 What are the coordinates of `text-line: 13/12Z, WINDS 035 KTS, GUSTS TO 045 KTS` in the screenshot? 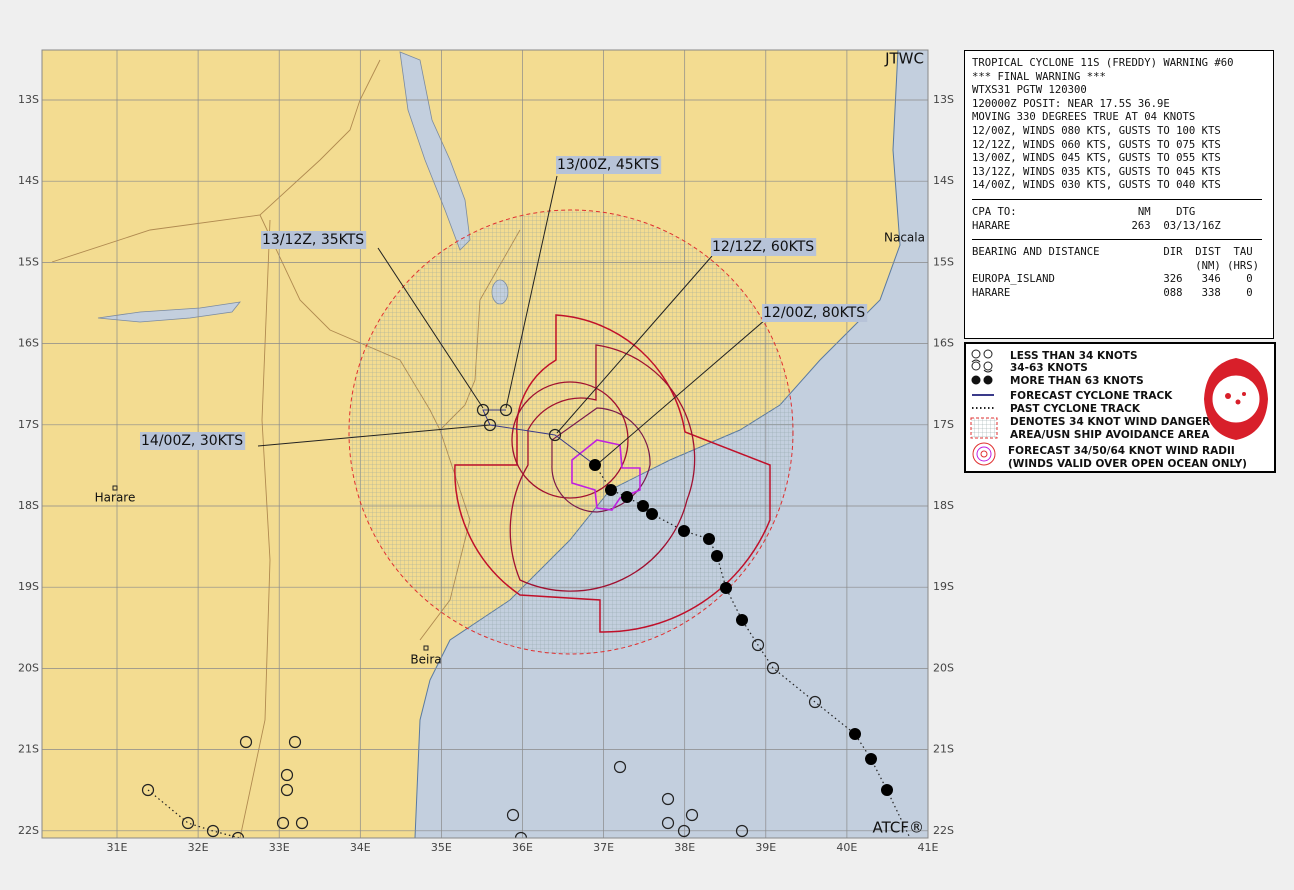 It's located at (1096, 171).